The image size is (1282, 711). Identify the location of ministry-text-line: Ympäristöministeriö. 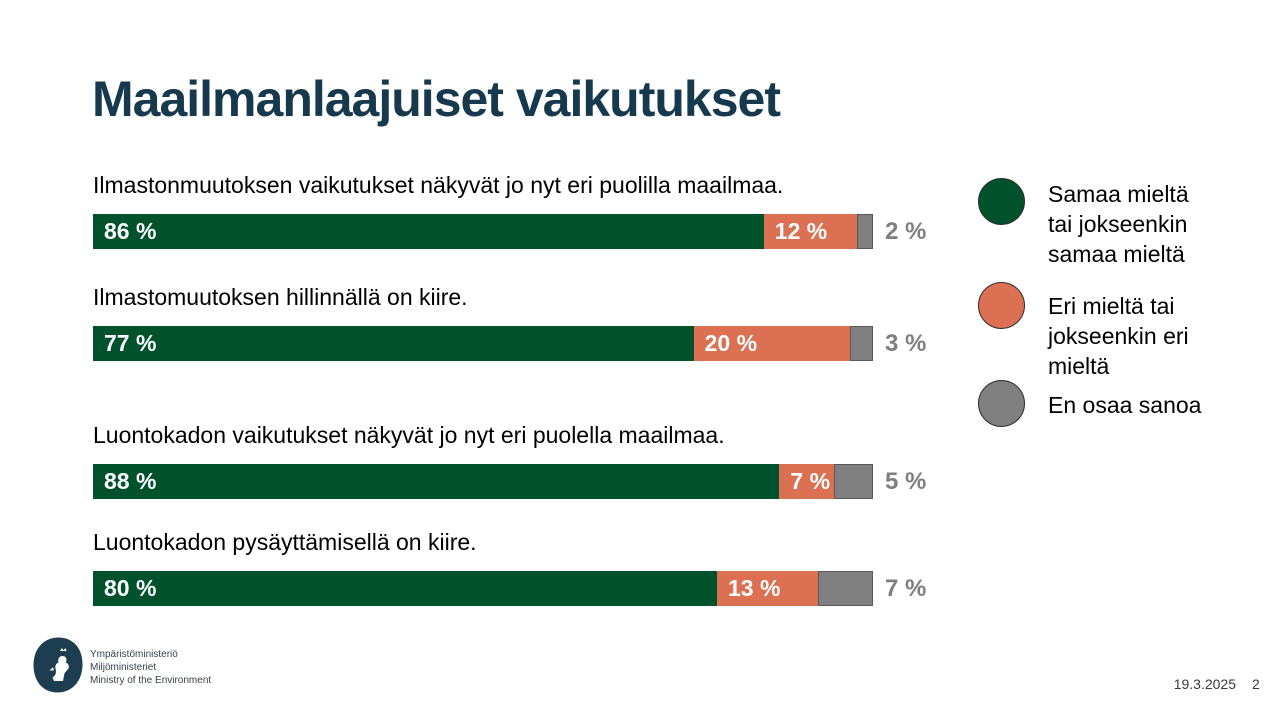
(134, 654).